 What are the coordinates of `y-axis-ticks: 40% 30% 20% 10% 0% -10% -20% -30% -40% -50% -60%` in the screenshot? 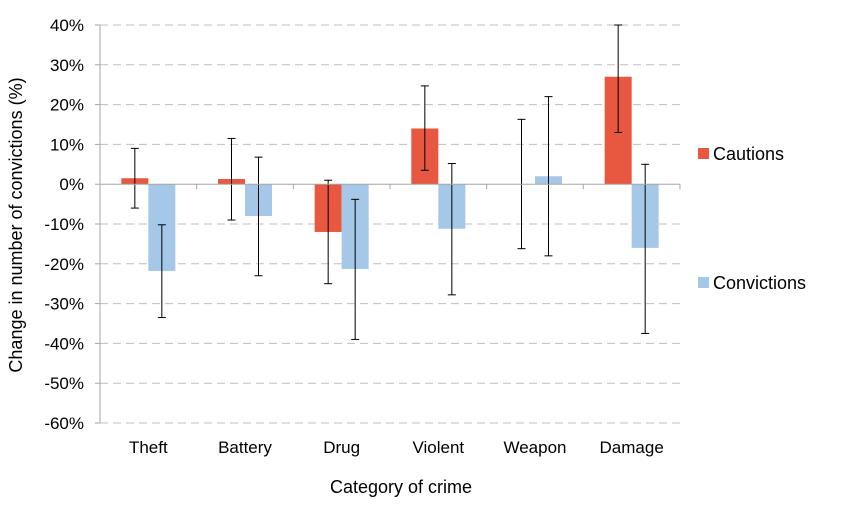 It's located at (72, 224).